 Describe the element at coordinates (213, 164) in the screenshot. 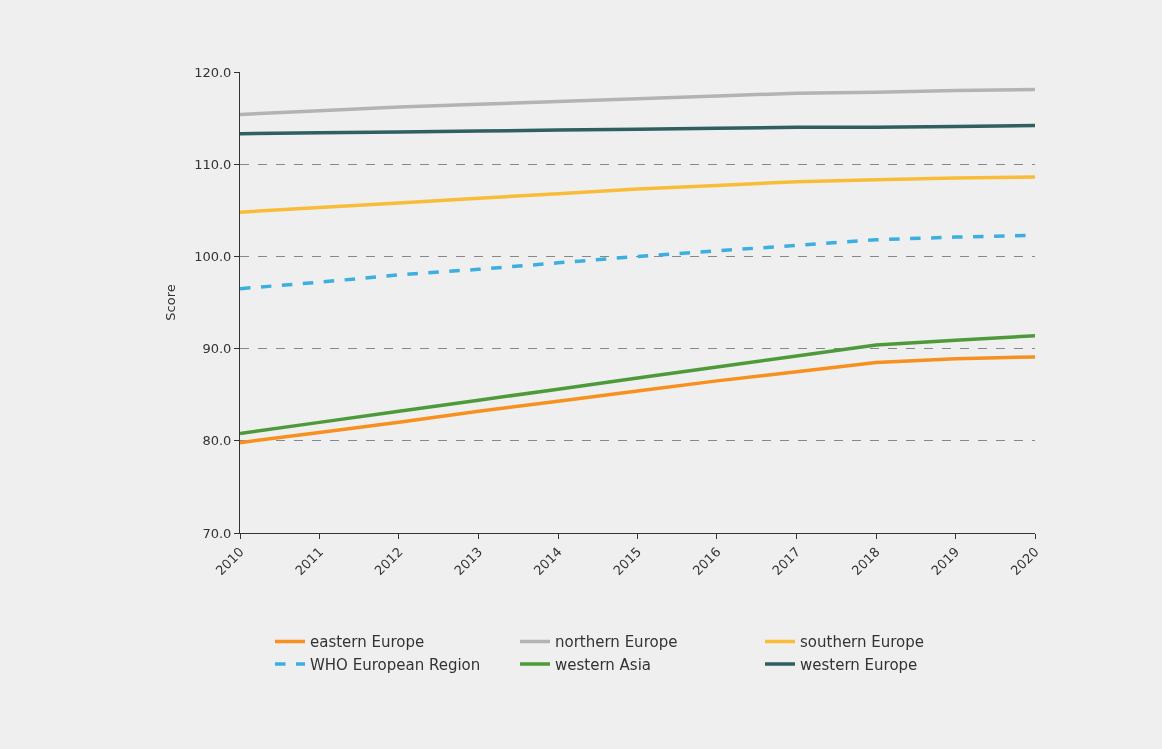

I see `y-tick-label: 110.0` at that location.